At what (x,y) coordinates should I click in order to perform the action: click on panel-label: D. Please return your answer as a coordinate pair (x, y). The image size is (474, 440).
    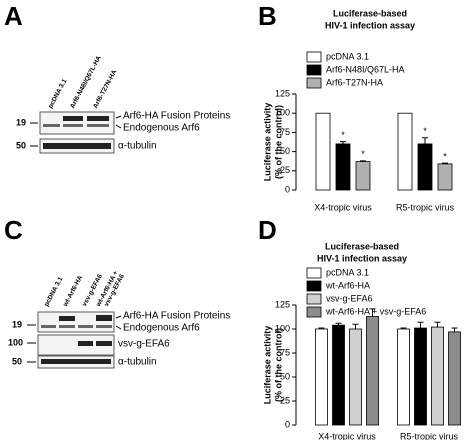
    Looking at the image, I should click on (267, 230).